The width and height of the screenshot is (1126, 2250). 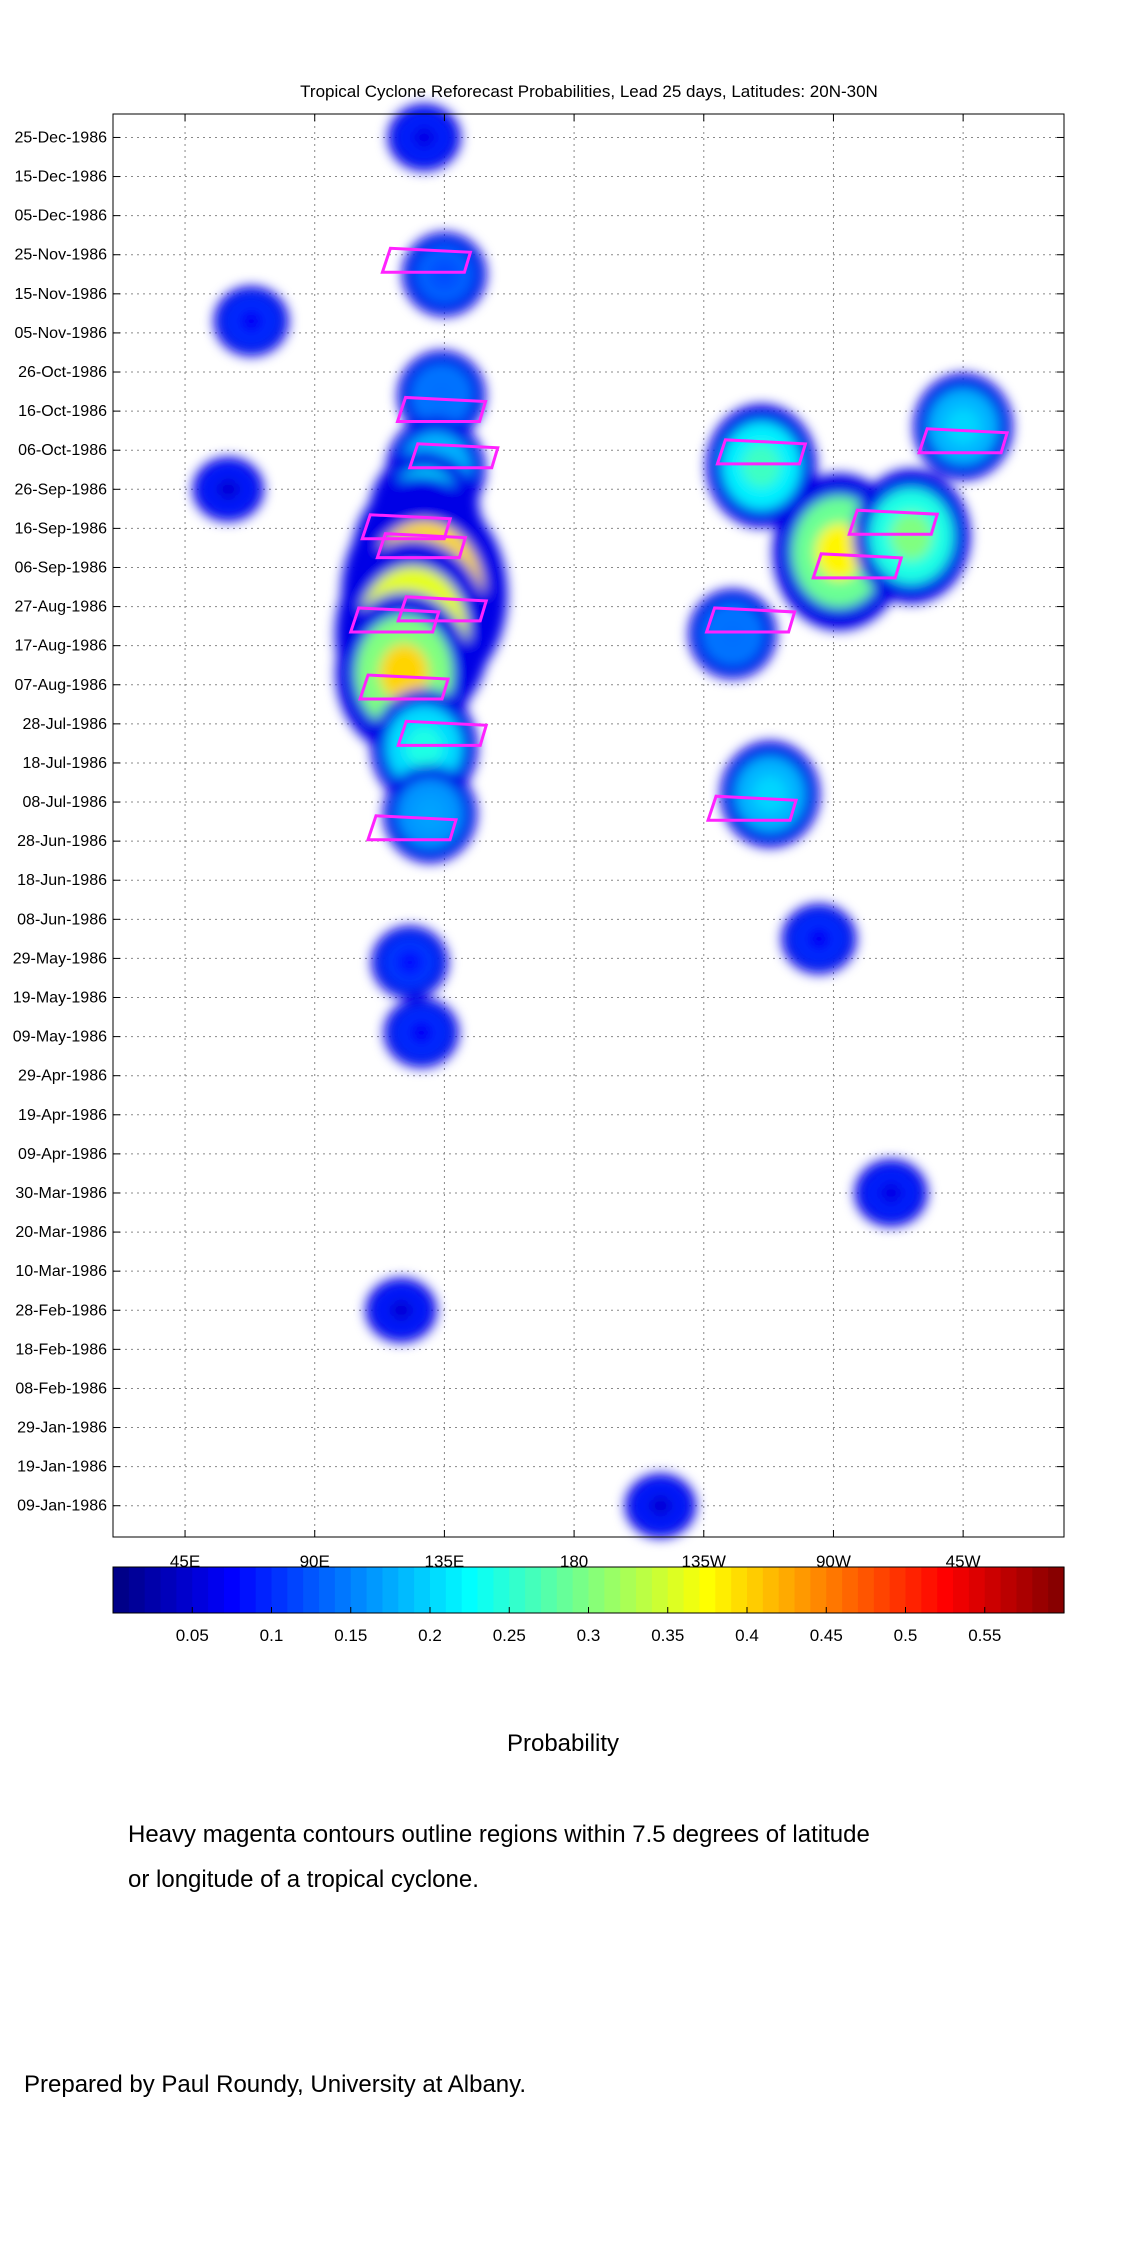 What do you see at coordinates (62, 1154) in the screenshot?
I see `y-tick-label: 09-Apr-1986` at bounding box center [62, 1154].